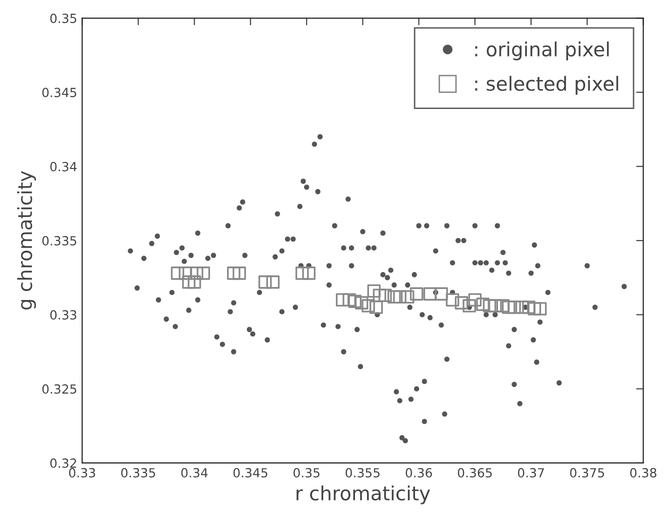 The height and width of the screenshot is (519, 668). I want to click on y-tick-label: 0.34, so click(63, 167).